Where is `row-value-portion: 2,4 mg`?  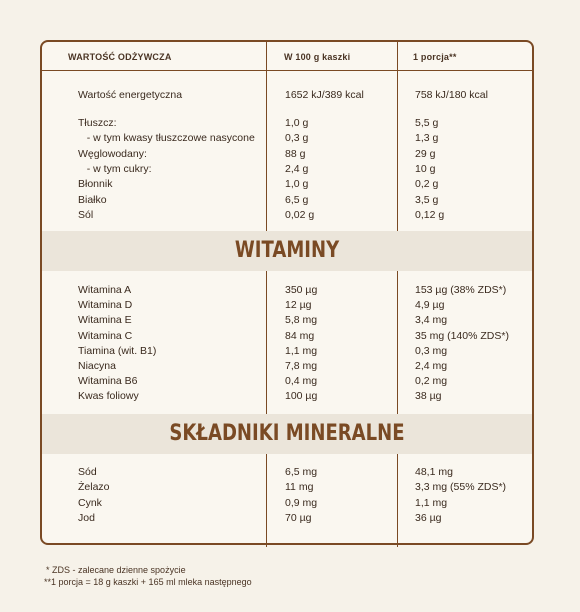 row-value-portion: 2,4 mg is located at coordinates (431, 366).